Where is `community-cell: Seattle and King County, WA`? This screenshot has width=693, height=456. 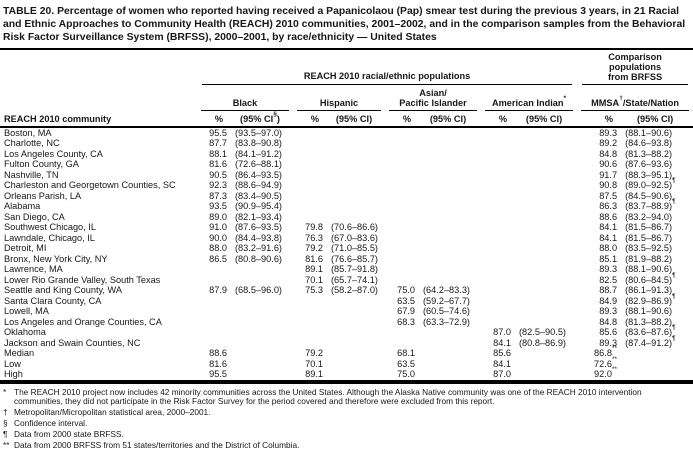 community-cell: Seattle and King County, WA is located at coordinates (63, 290).